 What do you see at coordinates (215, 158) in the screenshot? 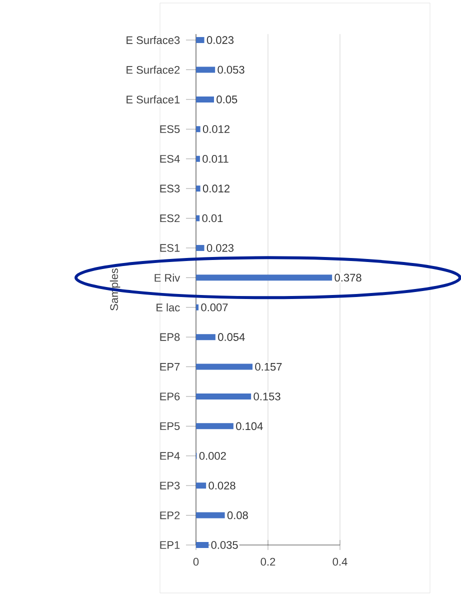
I see `data-label: 0.011` at bounding box center [215, 158].